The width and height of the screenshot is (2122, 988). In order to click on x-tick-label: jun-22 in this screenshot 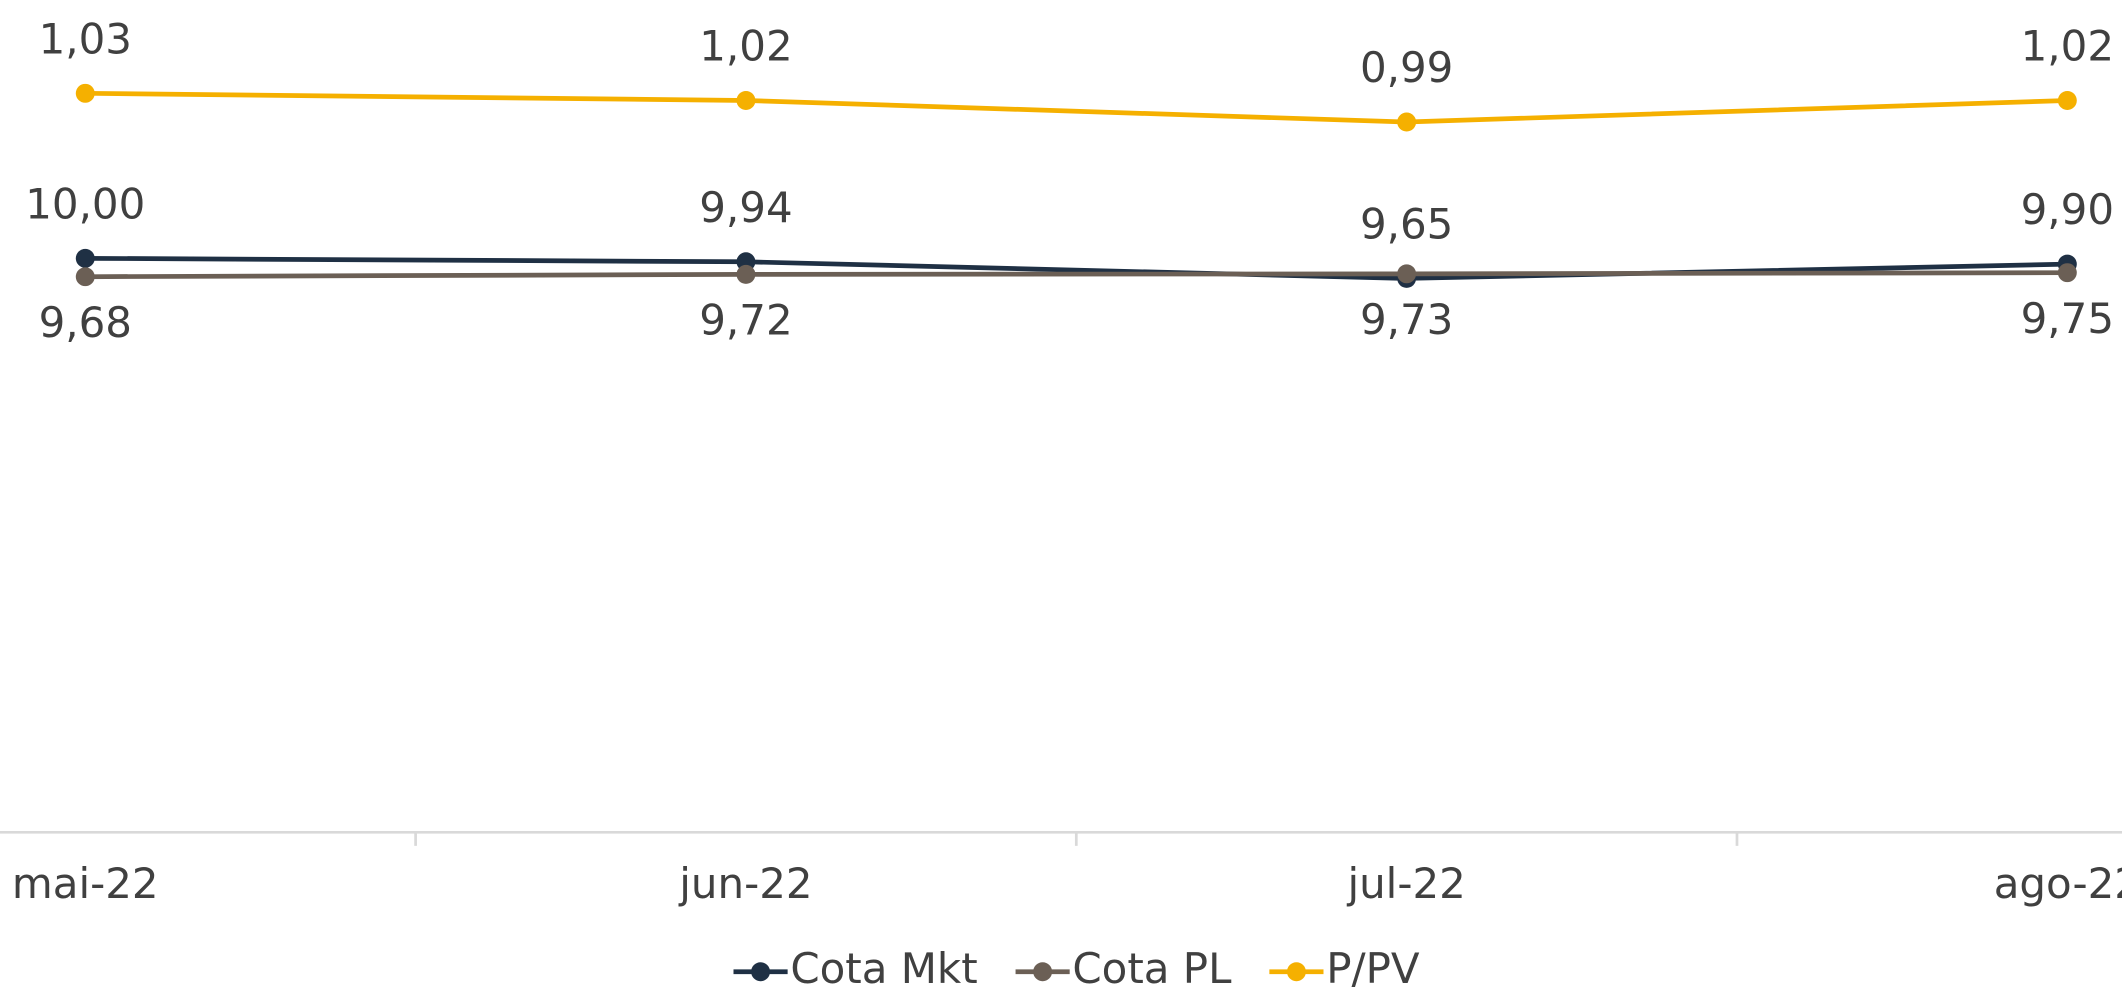, I will do `click(745, 883)`.